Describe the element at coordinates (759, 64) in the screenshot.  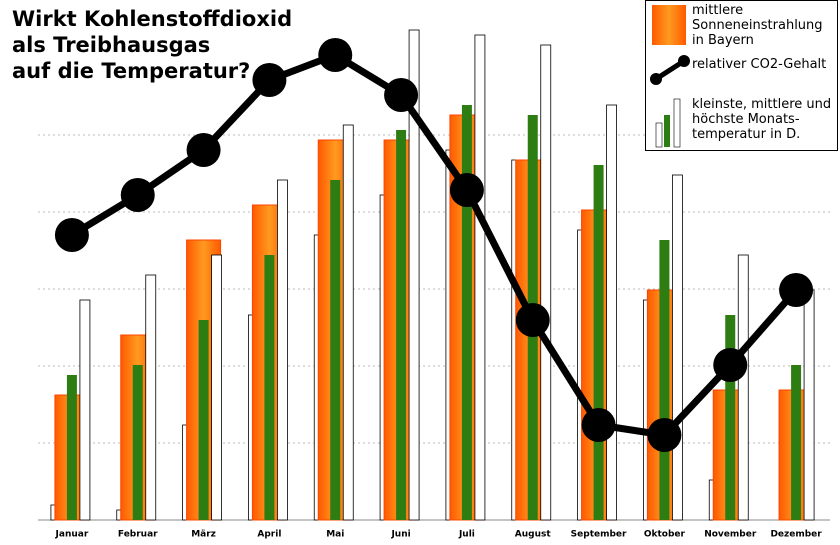
I see `legend-label: relativer CO2-Gehalt` at that location.